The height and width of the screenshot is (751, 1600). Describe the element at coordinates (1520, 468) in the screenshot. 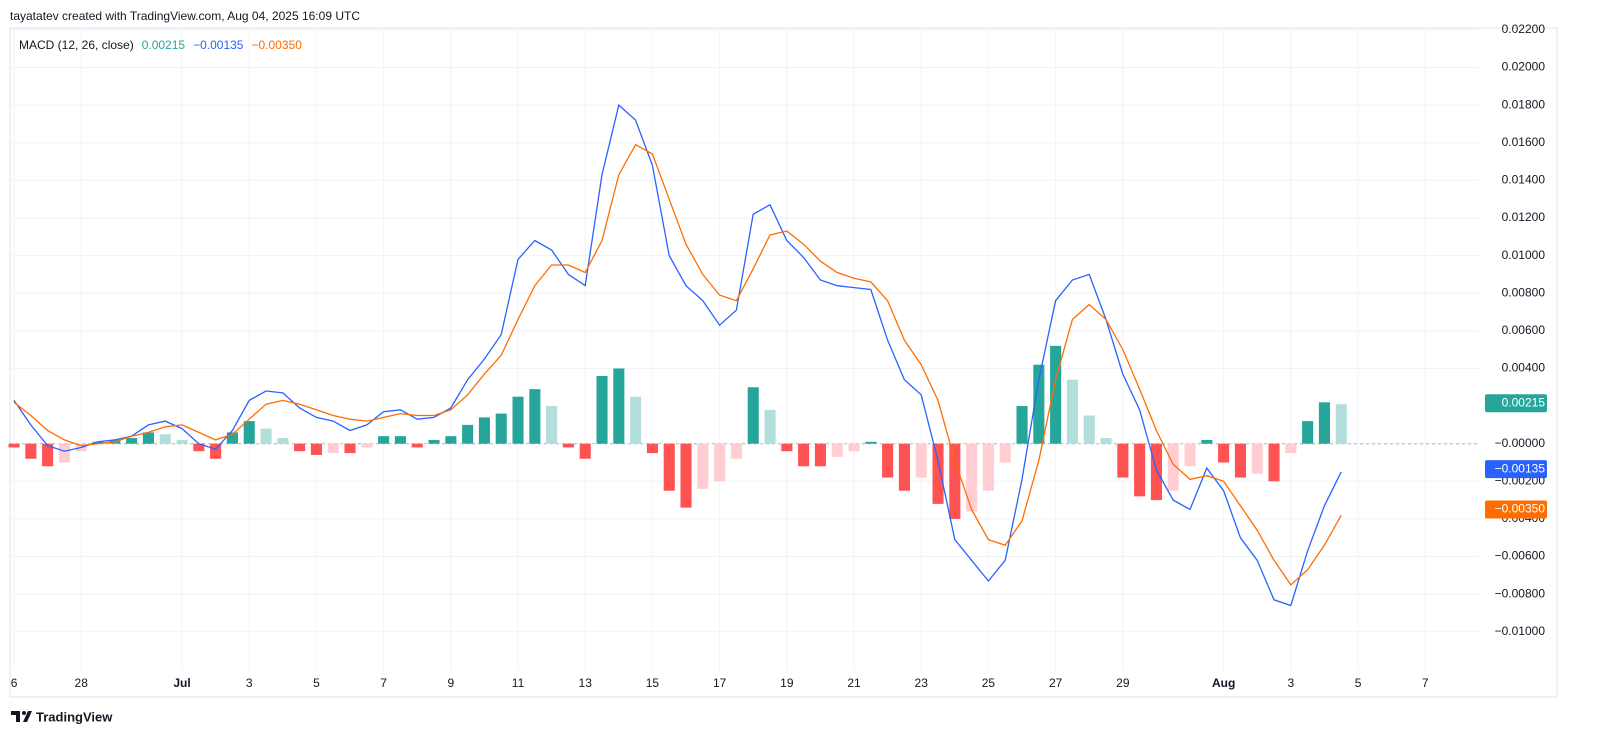

I see `price-badge-label: −0.00135` at that location.